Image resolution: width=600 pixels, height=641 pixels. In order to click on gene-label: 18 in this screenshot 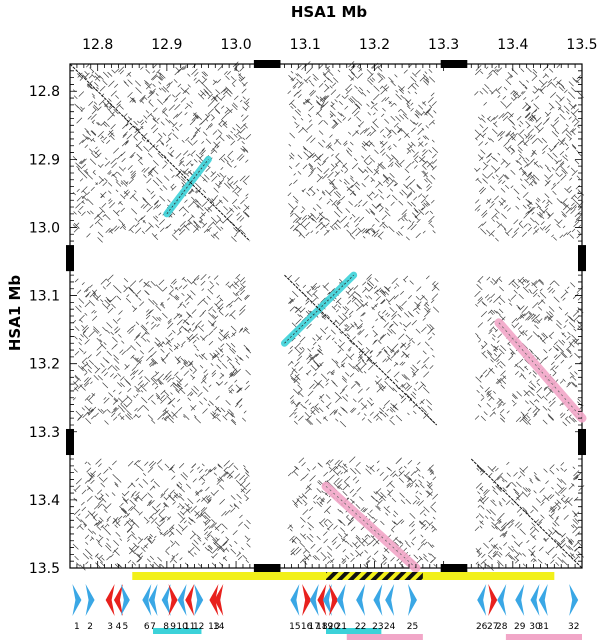, I will do `click(322, 627)`.